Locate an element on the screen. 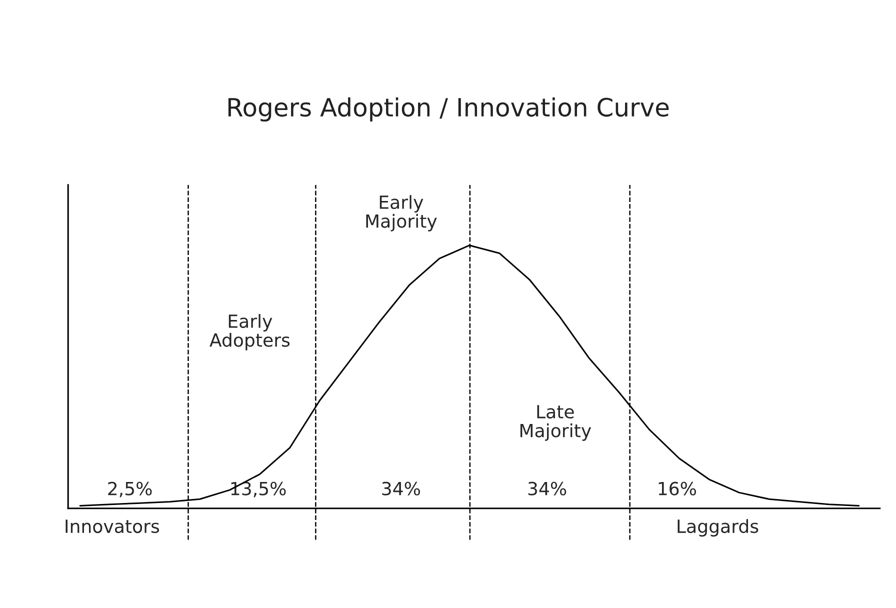 The height and width of the screenshot is (608, 896). text: Innovators is located at coordinates (113, 527).